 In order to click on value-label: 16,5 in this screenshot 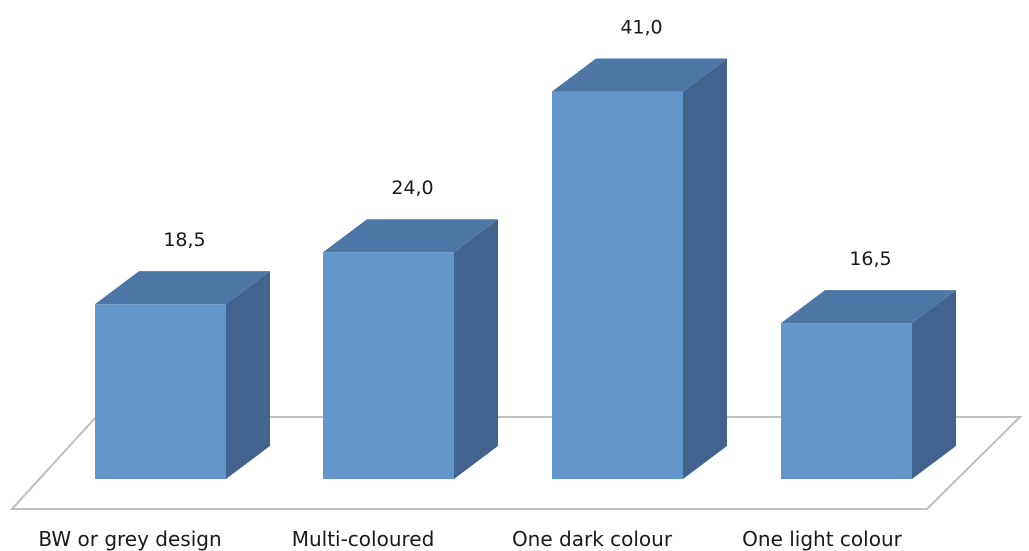, I will do `click(870, 259)`.